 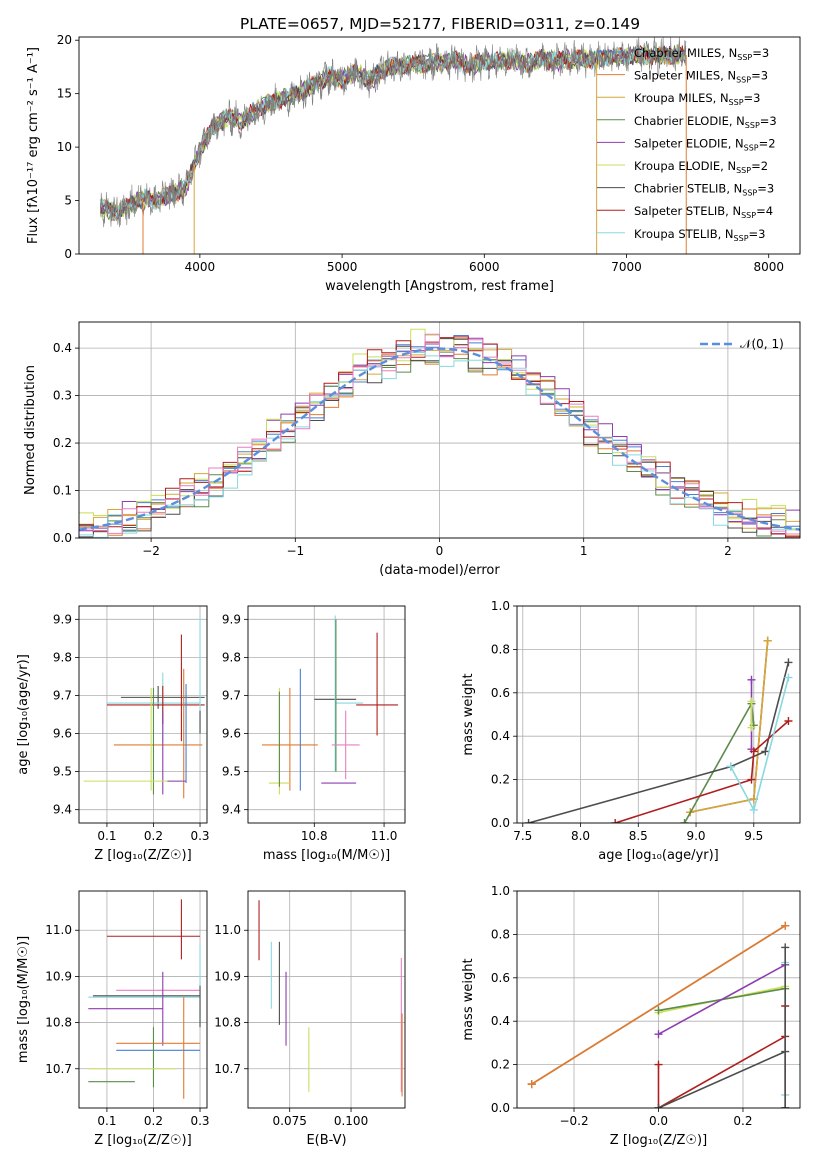 What do you see at coordinates (658, 855) in the screenshot?
I see `x-axis-label: age [log₁₀(age/yr)]` at bounding box center [658, 855].